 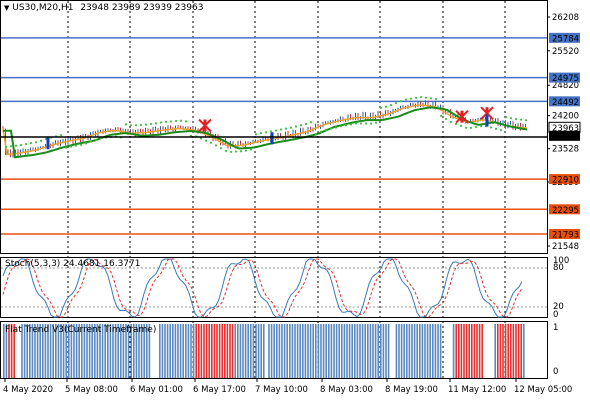 What do you see at coordinates (556, 328) in the screenshot?
I see `flat-scale-1: 1` at bounding box center [556, 328].